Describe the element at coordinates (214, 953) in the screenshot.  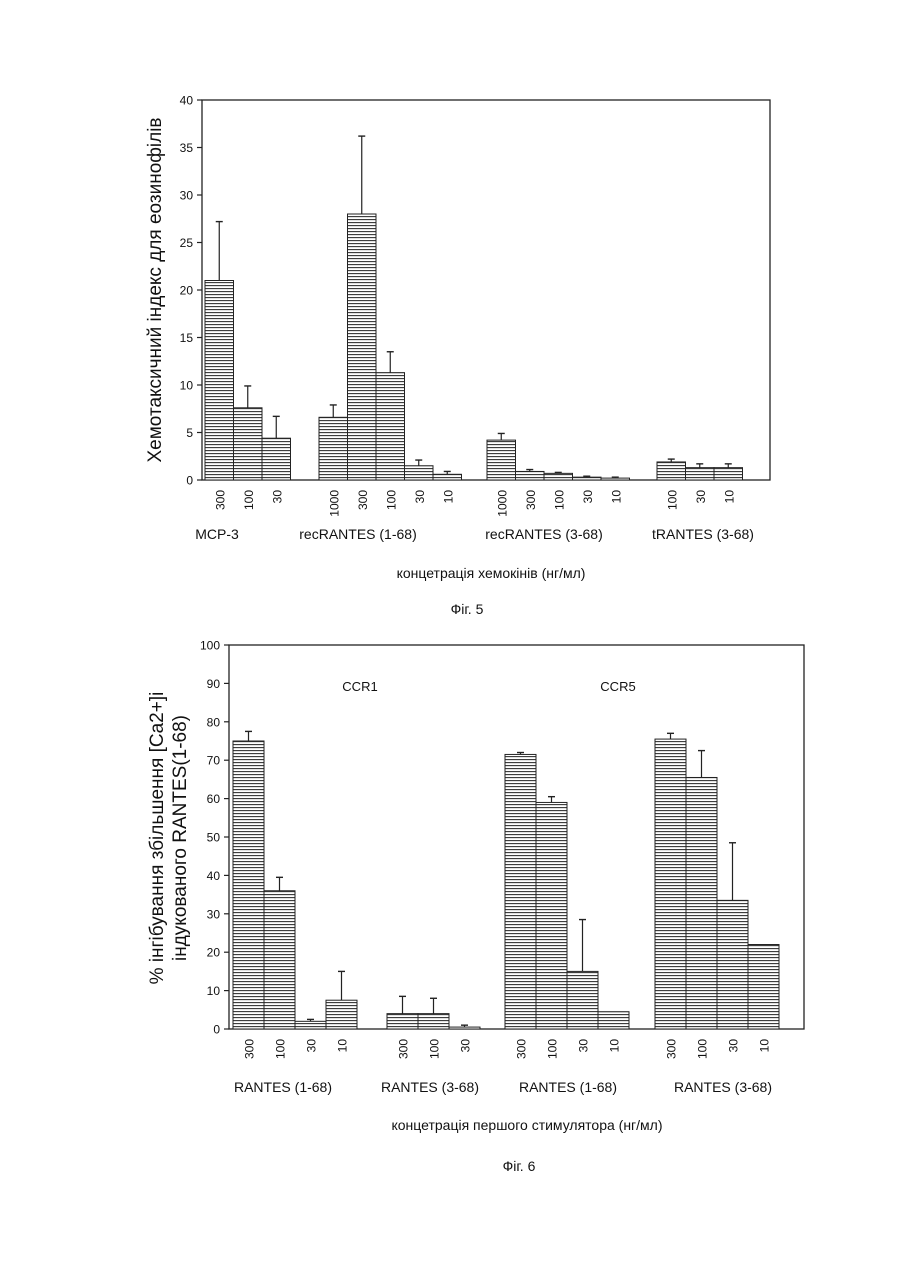
I see `fig6-y-tick-label: 20` at that location.